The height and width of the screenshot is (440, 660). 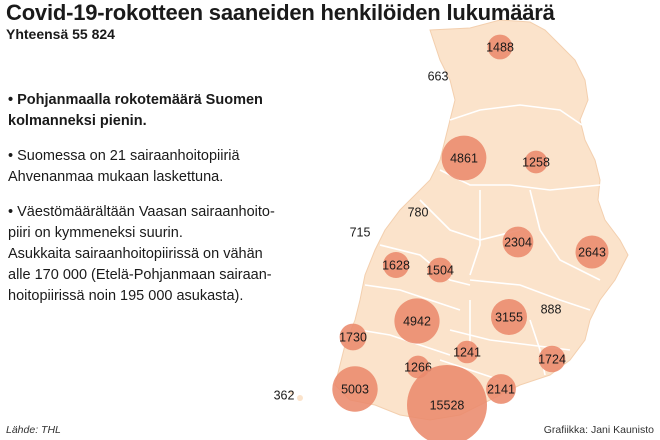 I want to click on district-value-label: 2643, so click(x=592, y=253).